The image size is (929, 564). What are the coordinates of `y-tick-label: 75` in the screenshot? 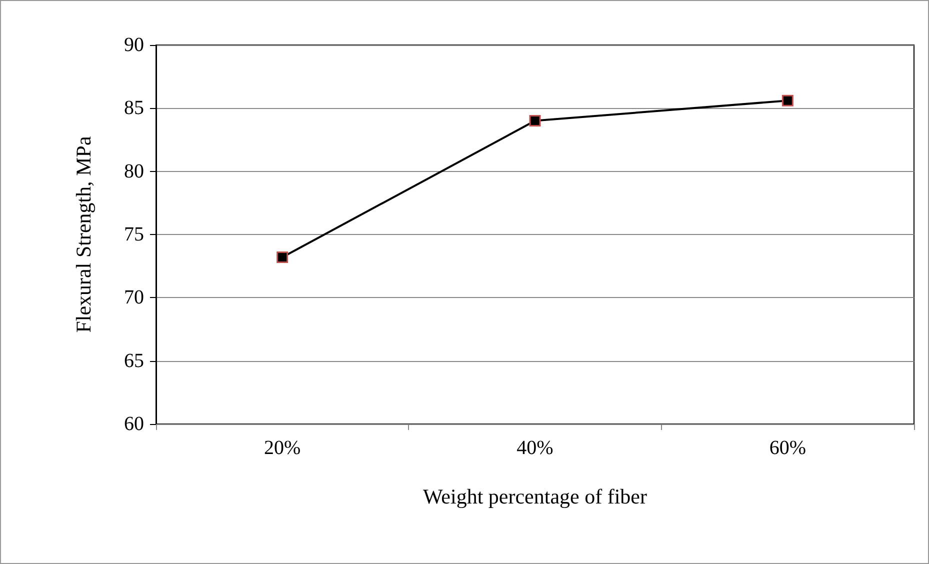 It's located at (134, 235).